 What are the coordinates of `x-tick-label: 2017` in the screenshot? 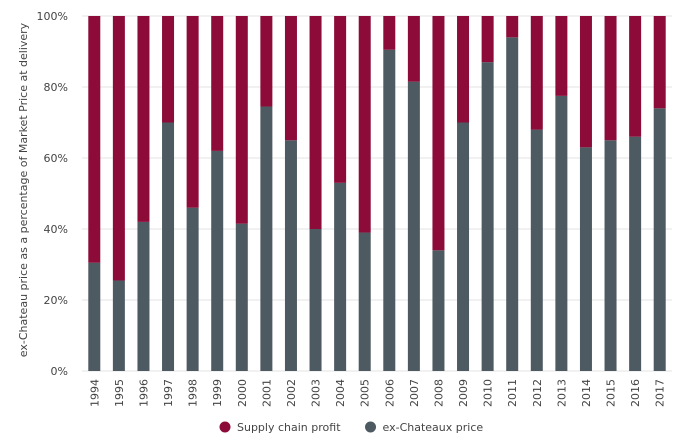 It's located at (660, 393).